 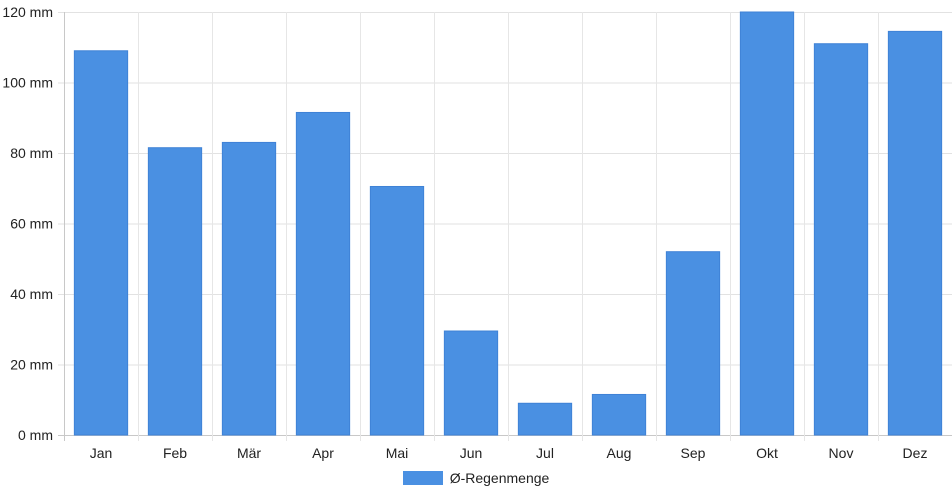 I want to click on y-tick-label: 80 mm, so click(x=31, y=153).